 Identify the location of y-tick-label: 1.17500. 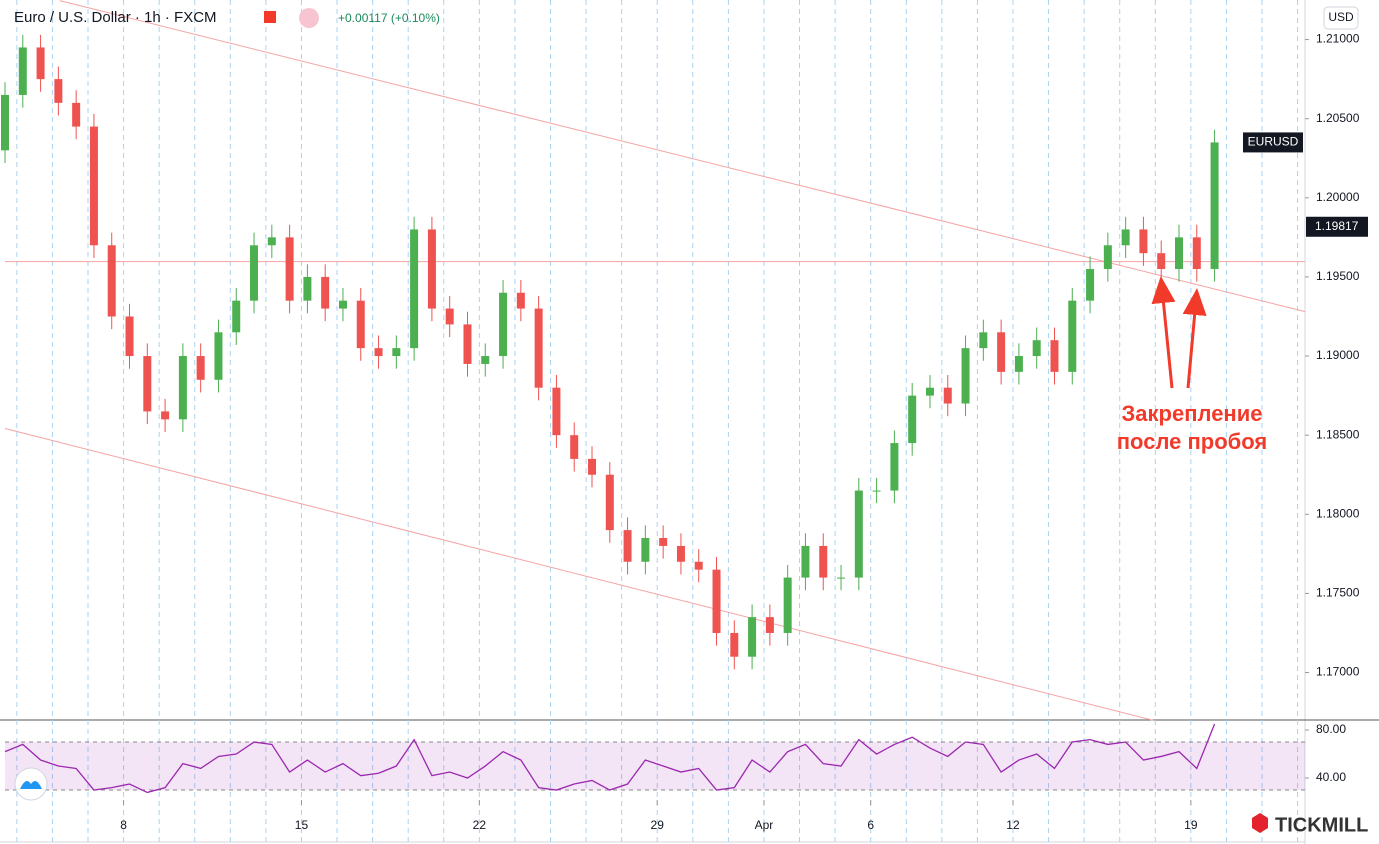
(1338, 593).